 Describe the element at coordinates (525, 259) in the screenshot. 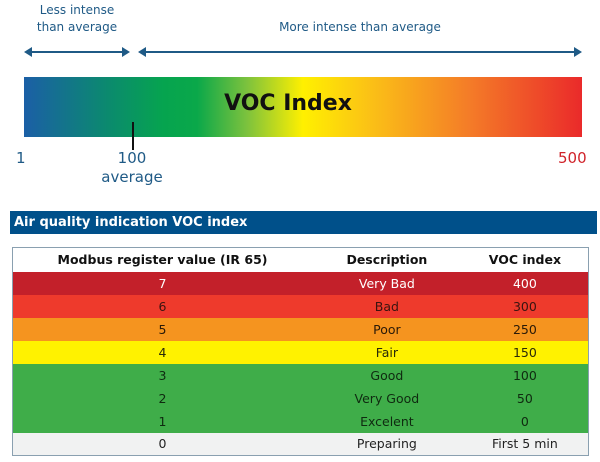

I see `header-voc: VOC index` at that location.